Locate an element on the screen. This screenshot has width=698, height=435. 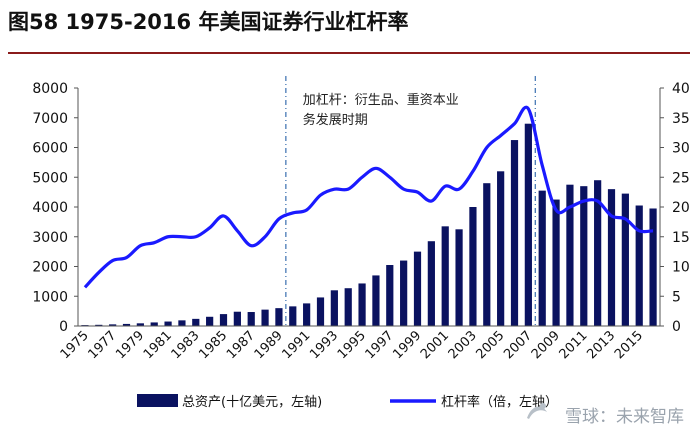
bar-total-assets-1997 is located at coordinates (390, 295).